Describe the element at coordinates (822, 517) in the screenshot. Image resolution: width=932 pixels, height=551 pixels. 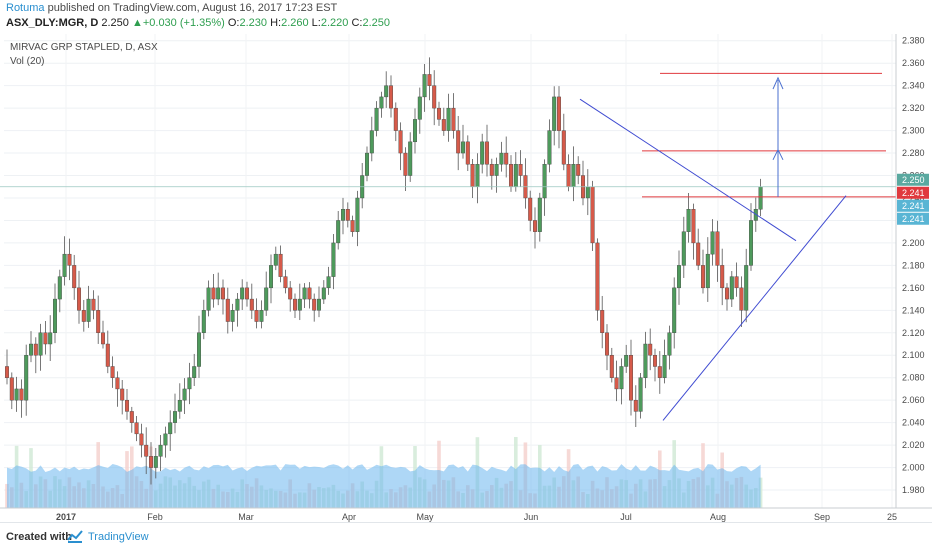
I see `x-tick-label: Sep` at that location.